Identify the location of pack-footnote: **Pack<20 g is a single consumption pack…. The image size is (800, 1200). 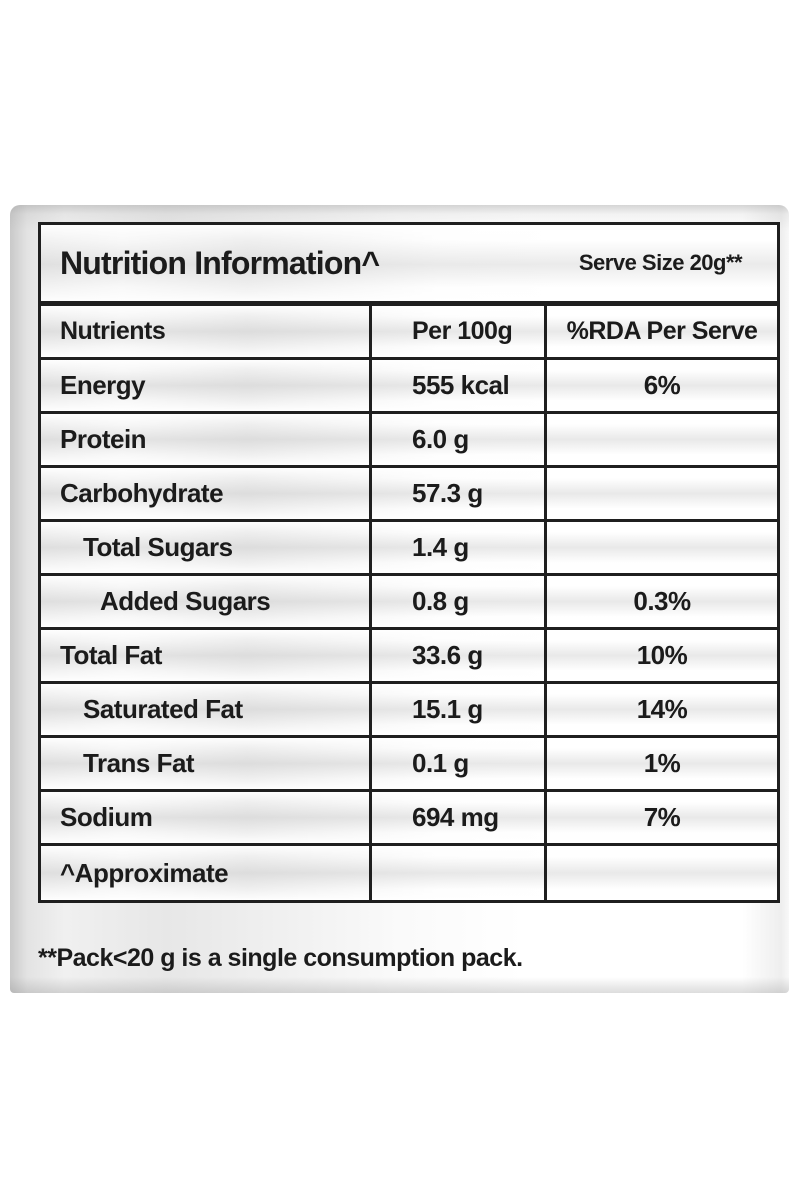
(280, 958).